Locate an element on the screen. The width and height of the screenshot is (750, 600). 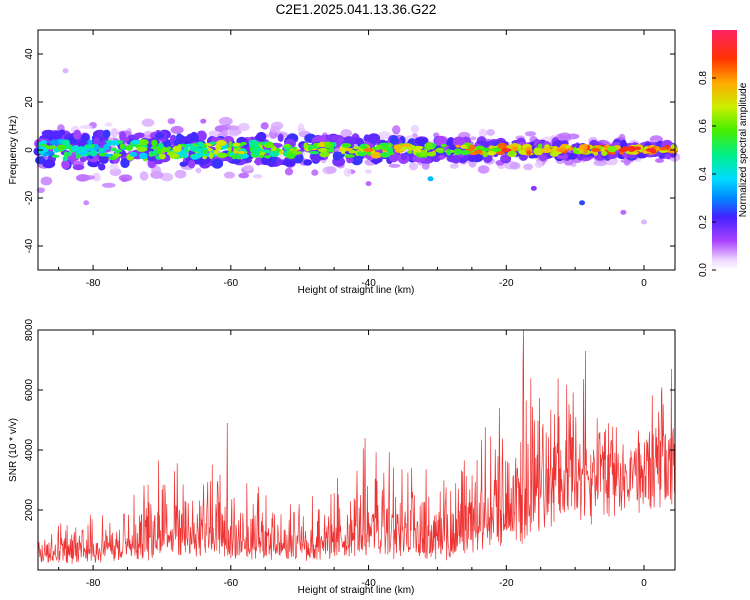
spectrogram-y-axis-label: Frequency (Hz) is located at coordinates (13, 150).